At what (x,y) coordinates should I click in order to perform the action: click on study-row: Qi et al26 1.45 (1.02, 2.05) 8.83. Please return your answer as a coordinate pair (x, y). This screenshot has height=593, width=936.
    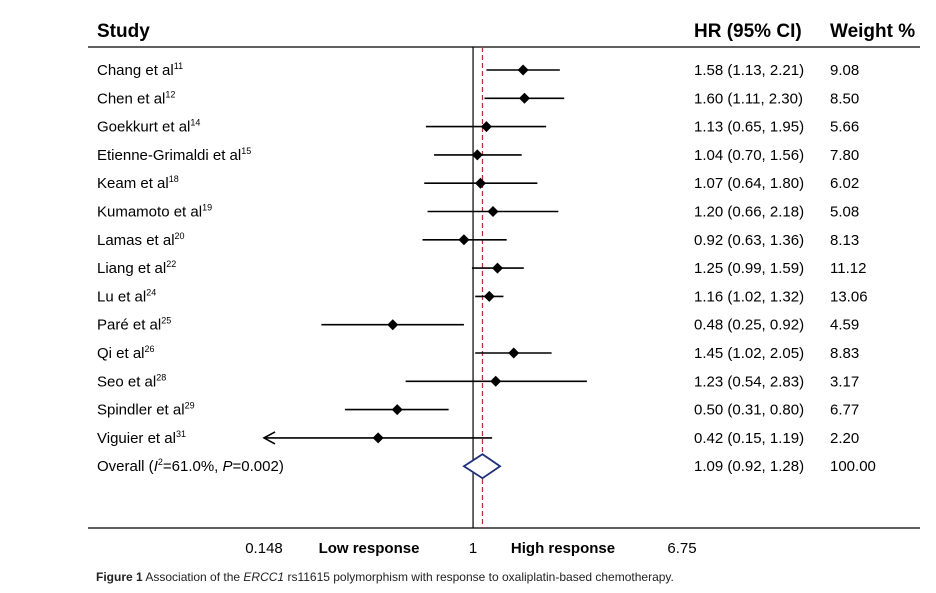
    Looking at the image, I should click on (478, 353).